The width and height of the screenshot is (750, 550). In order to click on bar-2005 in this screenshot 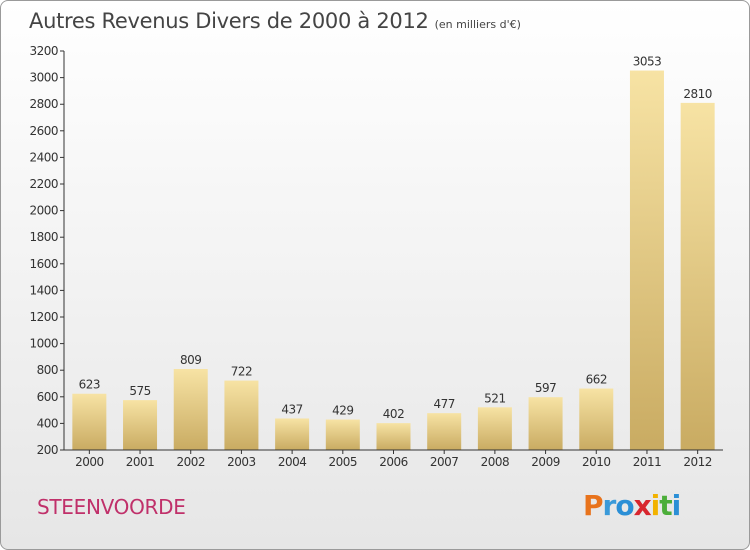, I will do `click(342, 434)`.